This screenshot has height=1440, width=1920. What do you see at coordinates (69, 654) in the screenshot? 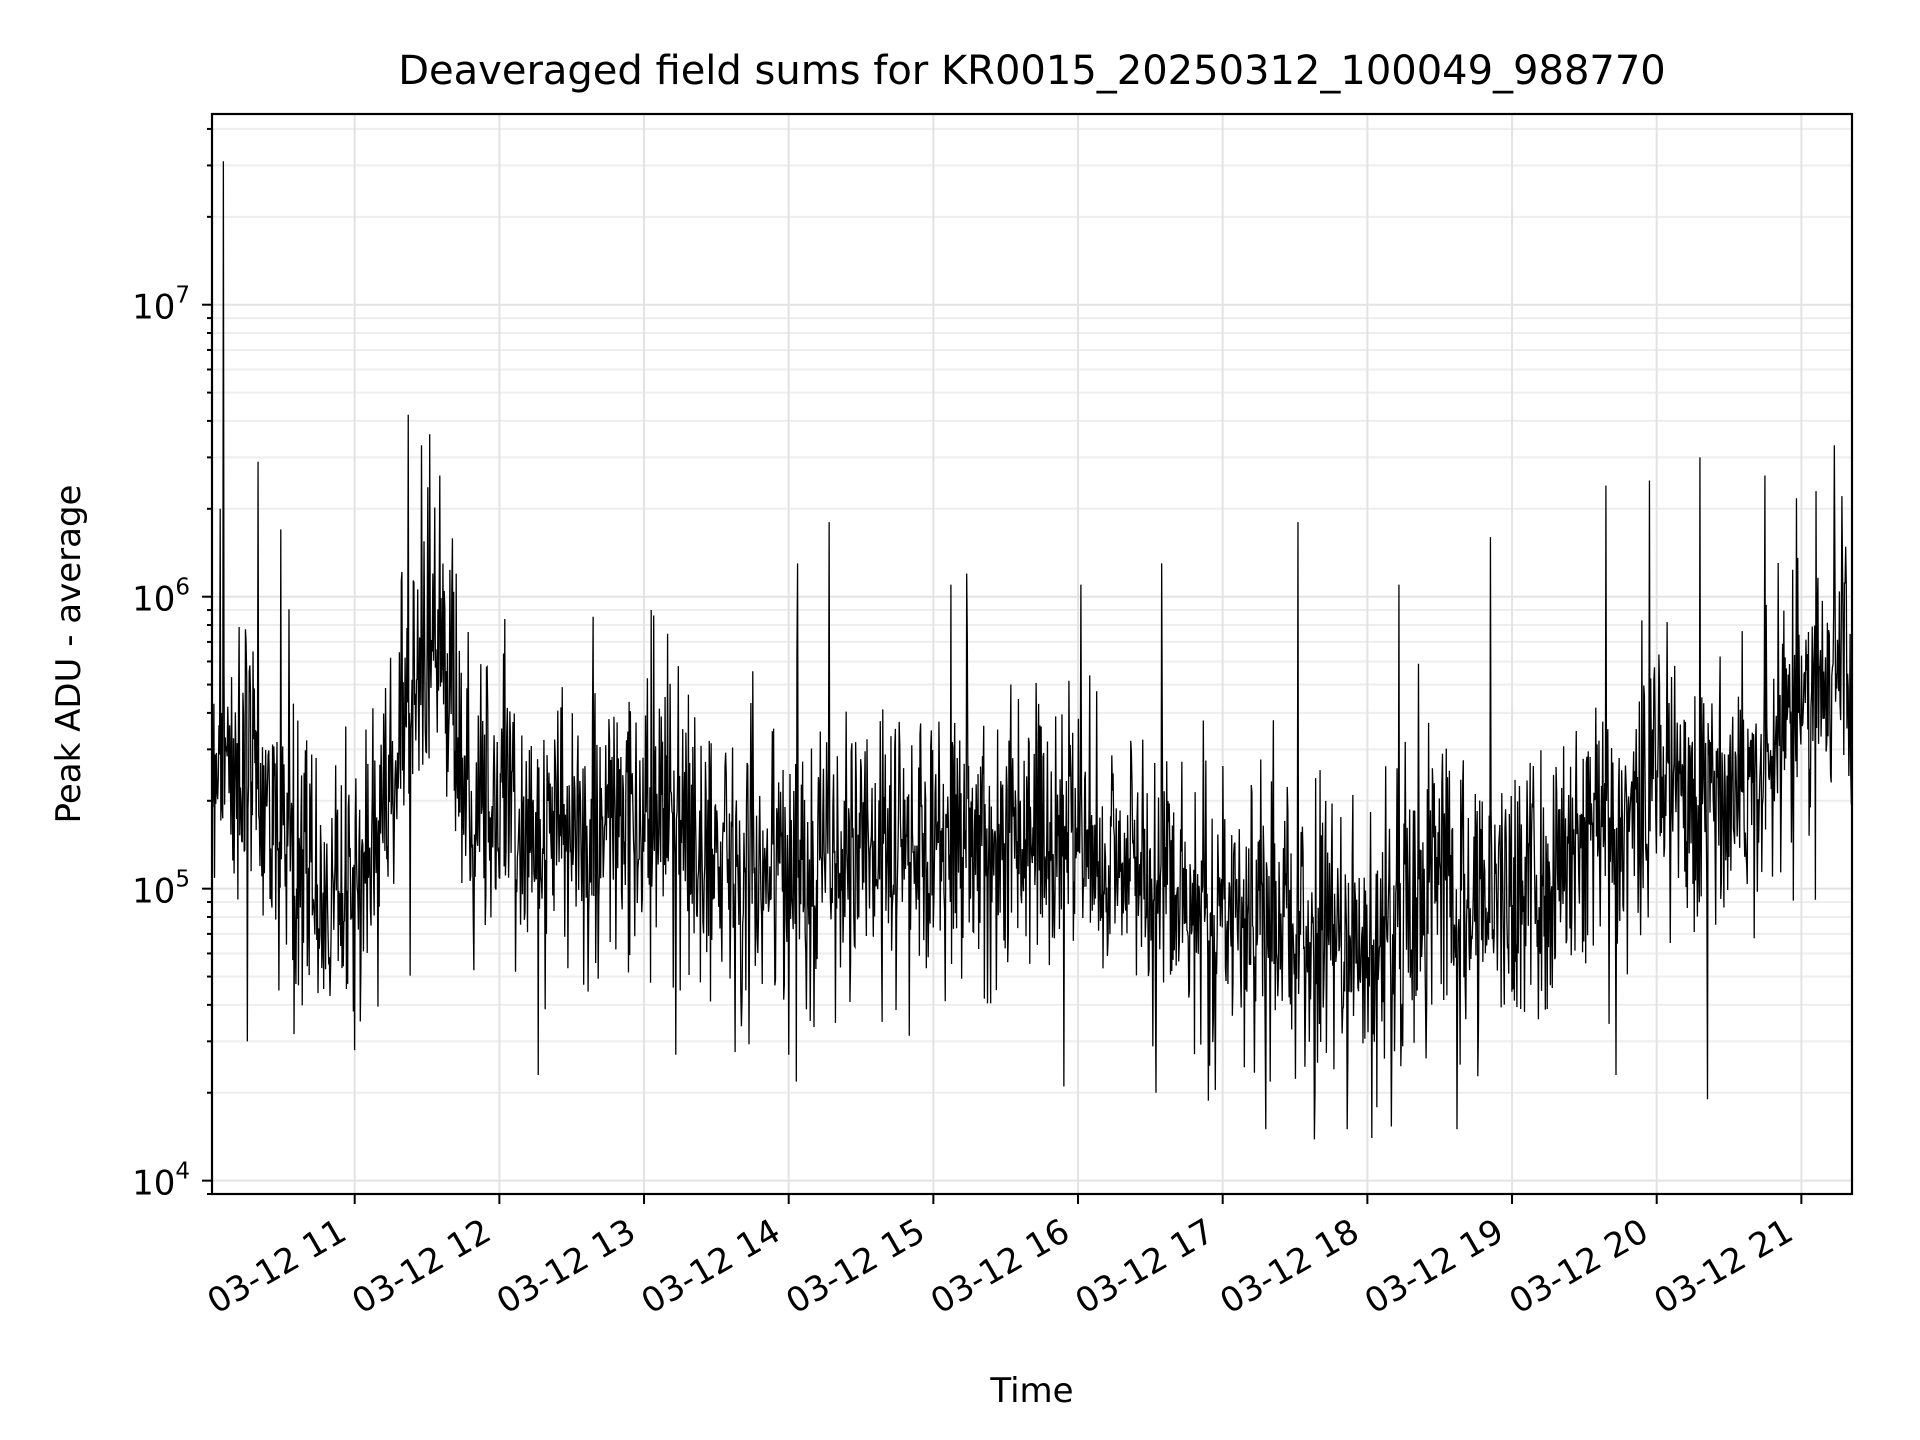
I see `y-axis-label: Peak ADU - average` at bounding box center [69, 654].